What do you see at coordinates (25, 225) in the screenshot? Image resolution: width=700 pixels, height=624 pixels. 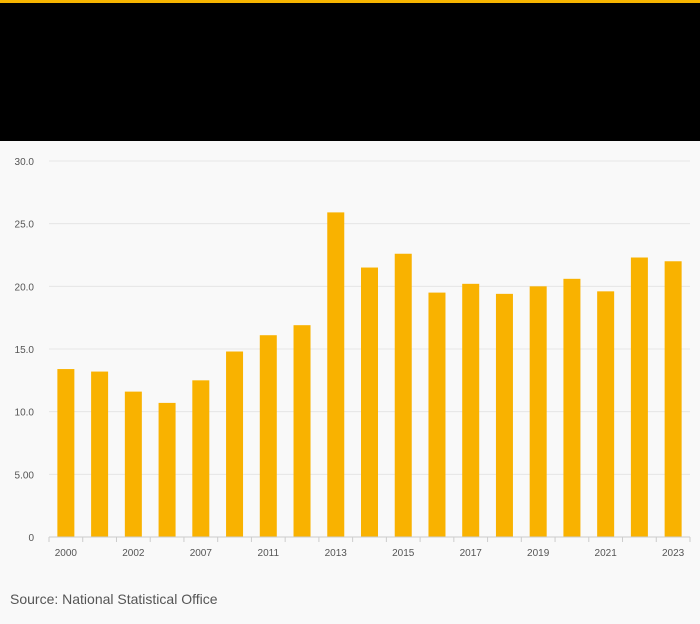 I see `y-tick-label: 25.0` at bounding box center [25, 225].